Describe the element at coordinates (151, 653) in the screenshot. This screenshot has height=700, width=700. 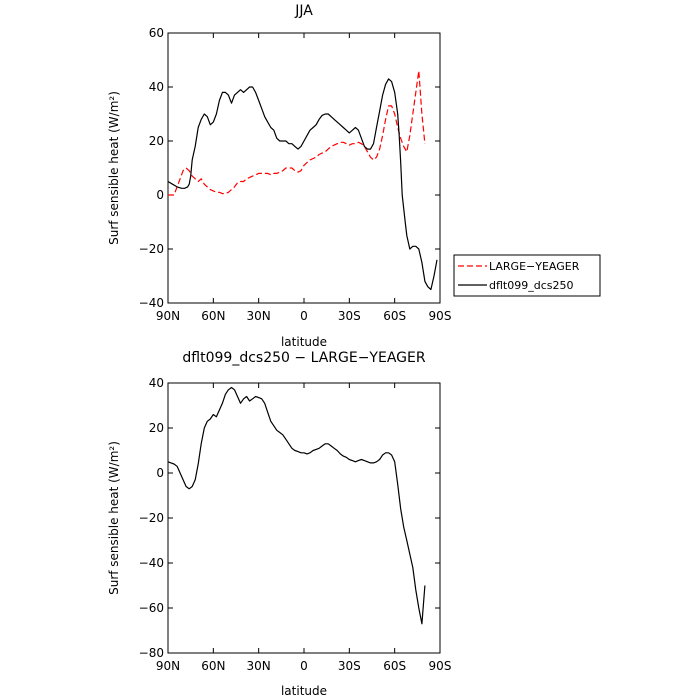
I see `y-tick-label: −80` at that location.